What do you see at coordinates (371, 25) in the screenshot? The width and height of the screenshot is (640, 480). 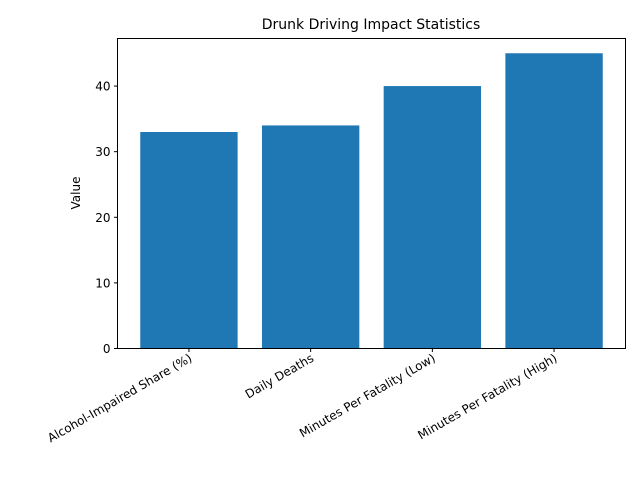 I see `chart-title: Drunk Driving Impact Statistics` at bounding box center [371, 25].